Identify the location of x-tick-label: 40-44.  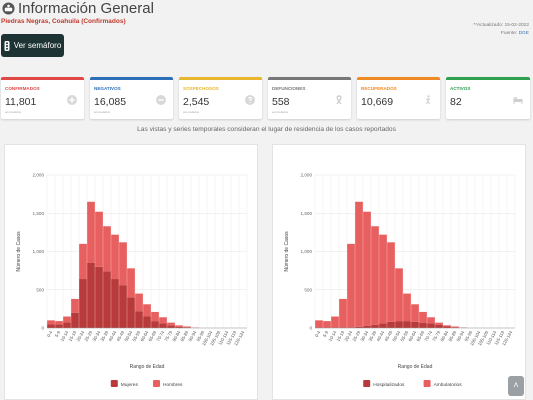
(112, 336).